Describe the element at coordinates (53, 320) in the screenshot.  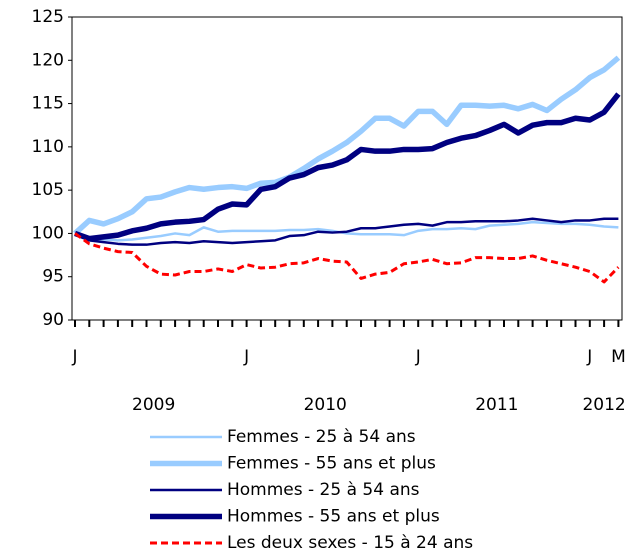
I see `y-tick-label: 90` at that location.